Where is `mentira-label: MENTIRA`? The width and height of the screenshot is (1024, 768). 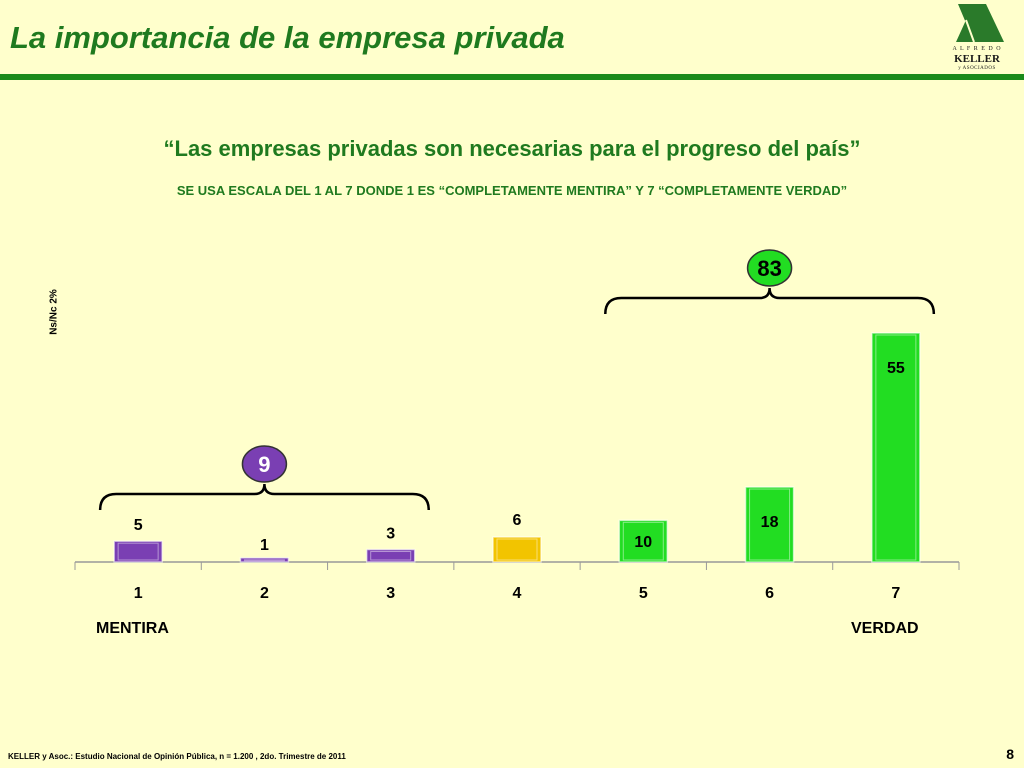 mentira-label: MENTIRA is located at coordinates (132, 628).